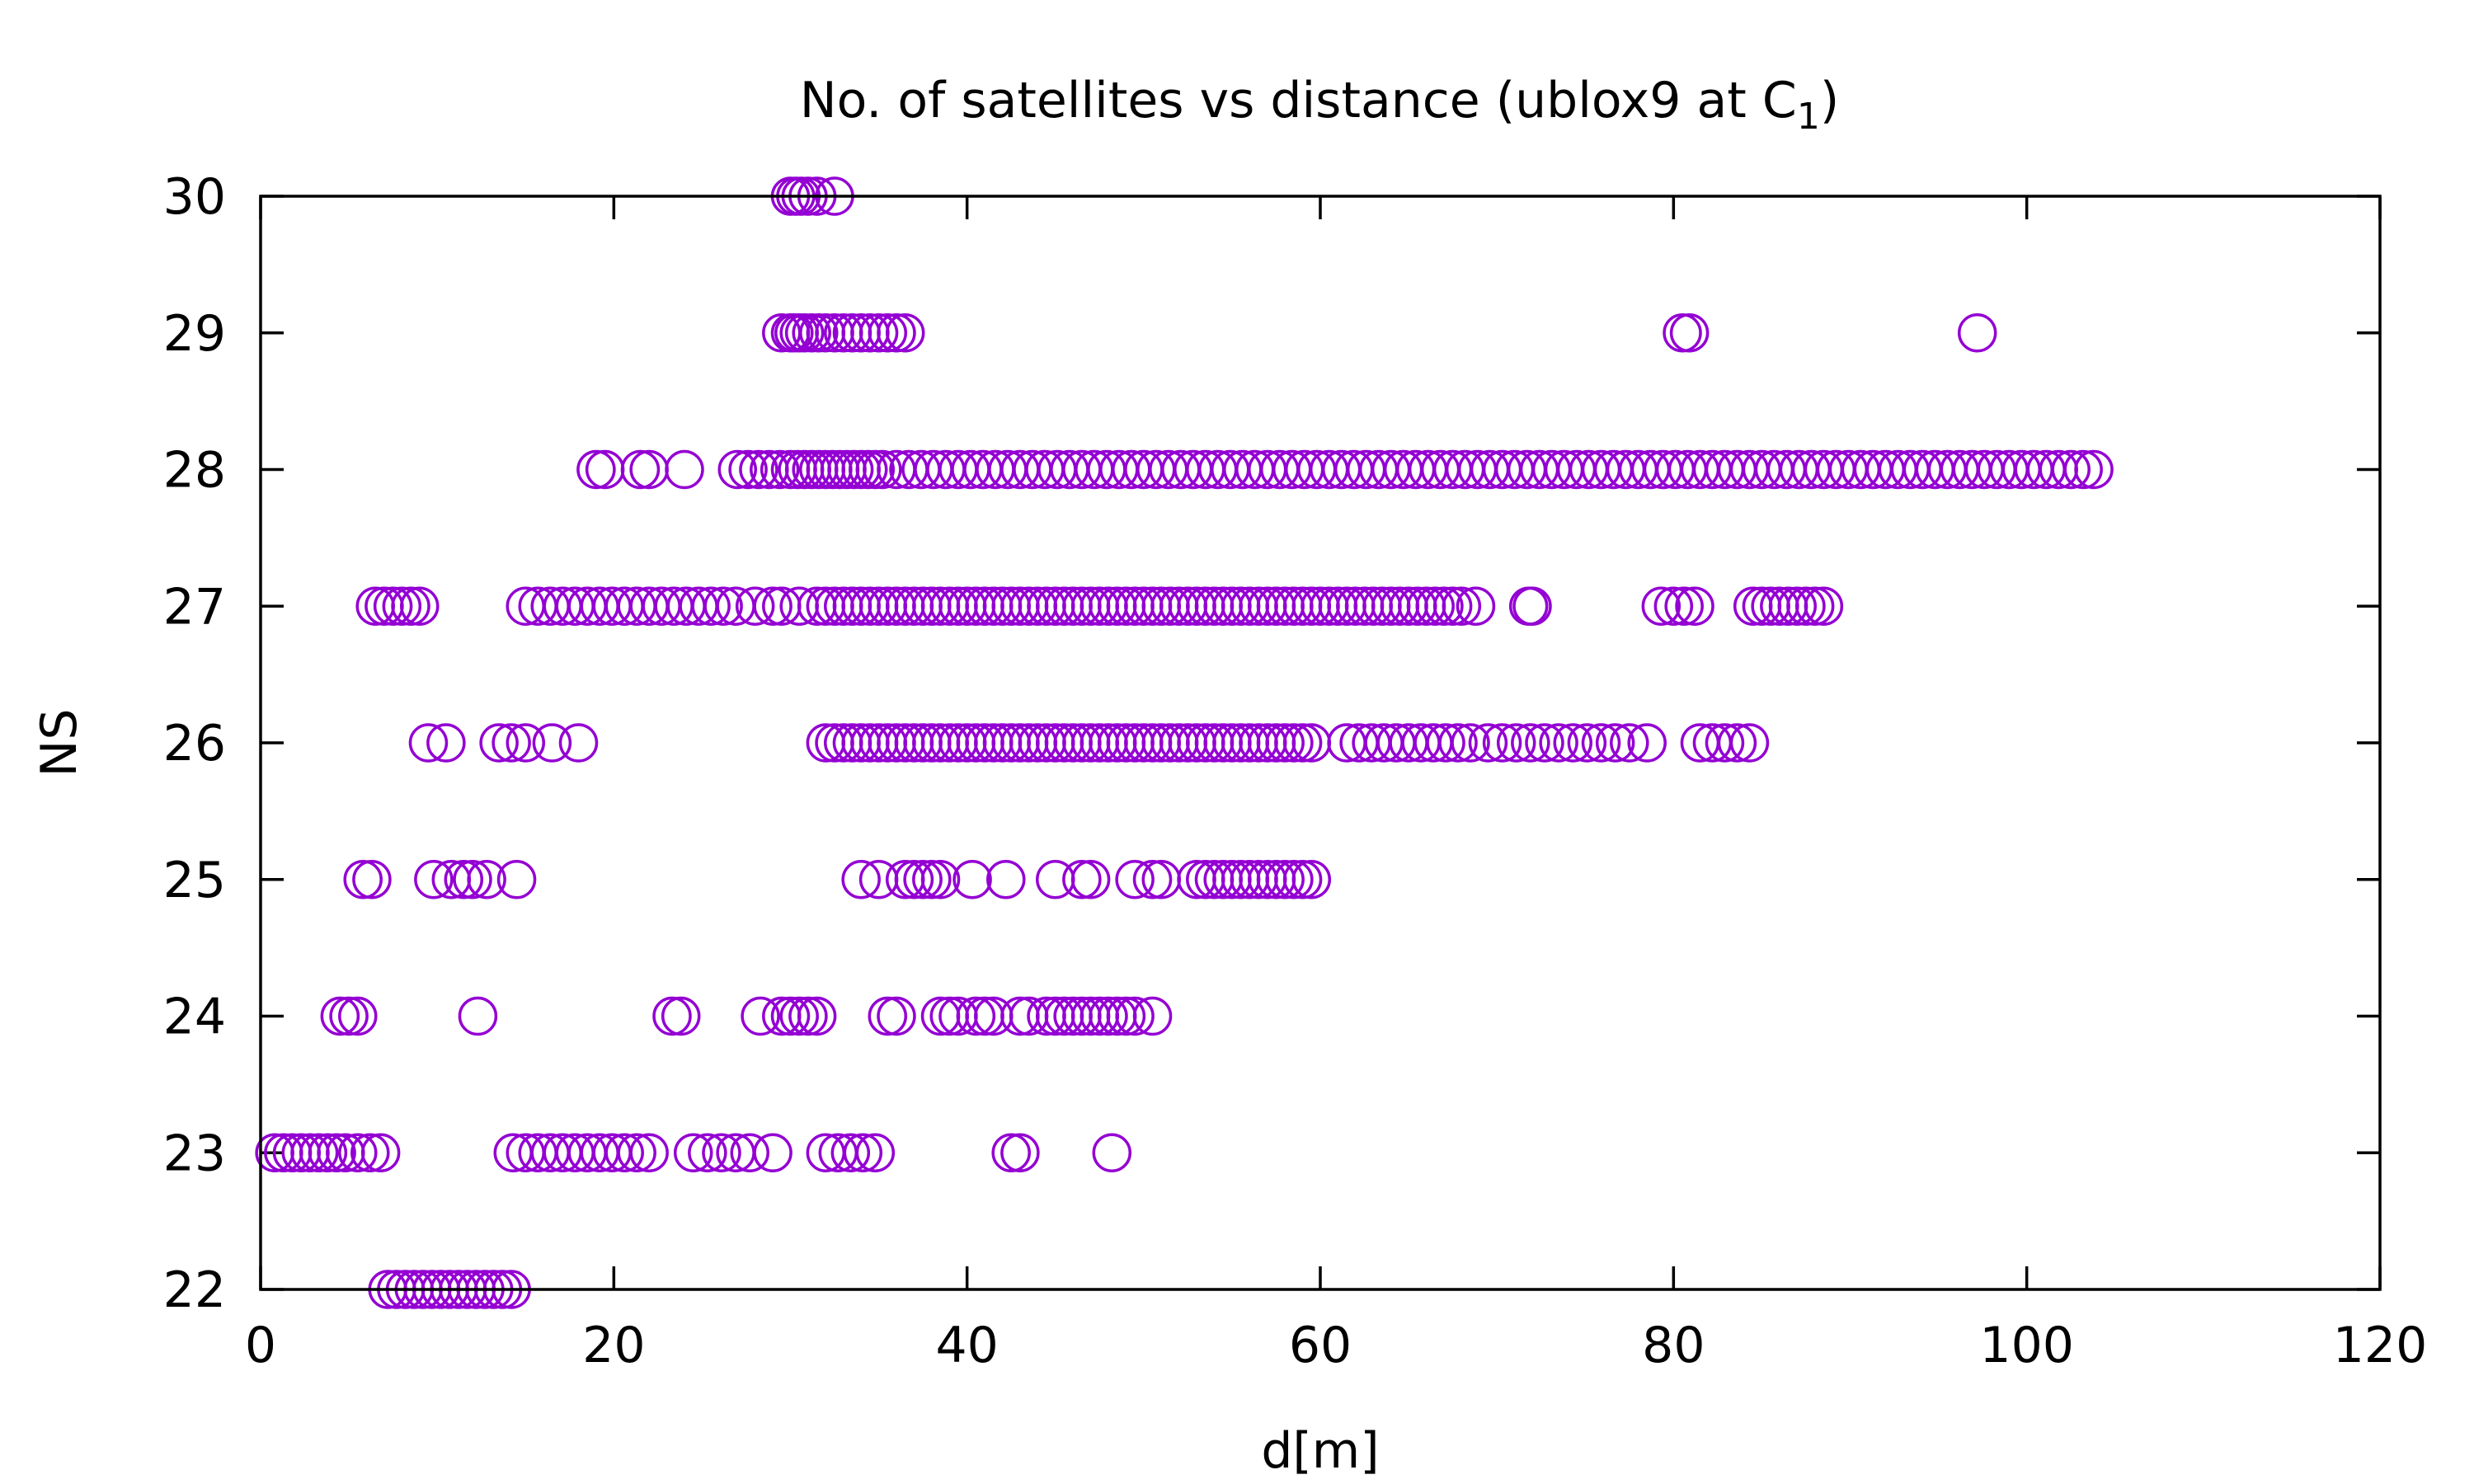 Image resolution: width=2474 pixels, height=1484 pixels. Describe the element at coordinates (194, 881) in the screenshot. I see `y-tick-label: 25` at that location.